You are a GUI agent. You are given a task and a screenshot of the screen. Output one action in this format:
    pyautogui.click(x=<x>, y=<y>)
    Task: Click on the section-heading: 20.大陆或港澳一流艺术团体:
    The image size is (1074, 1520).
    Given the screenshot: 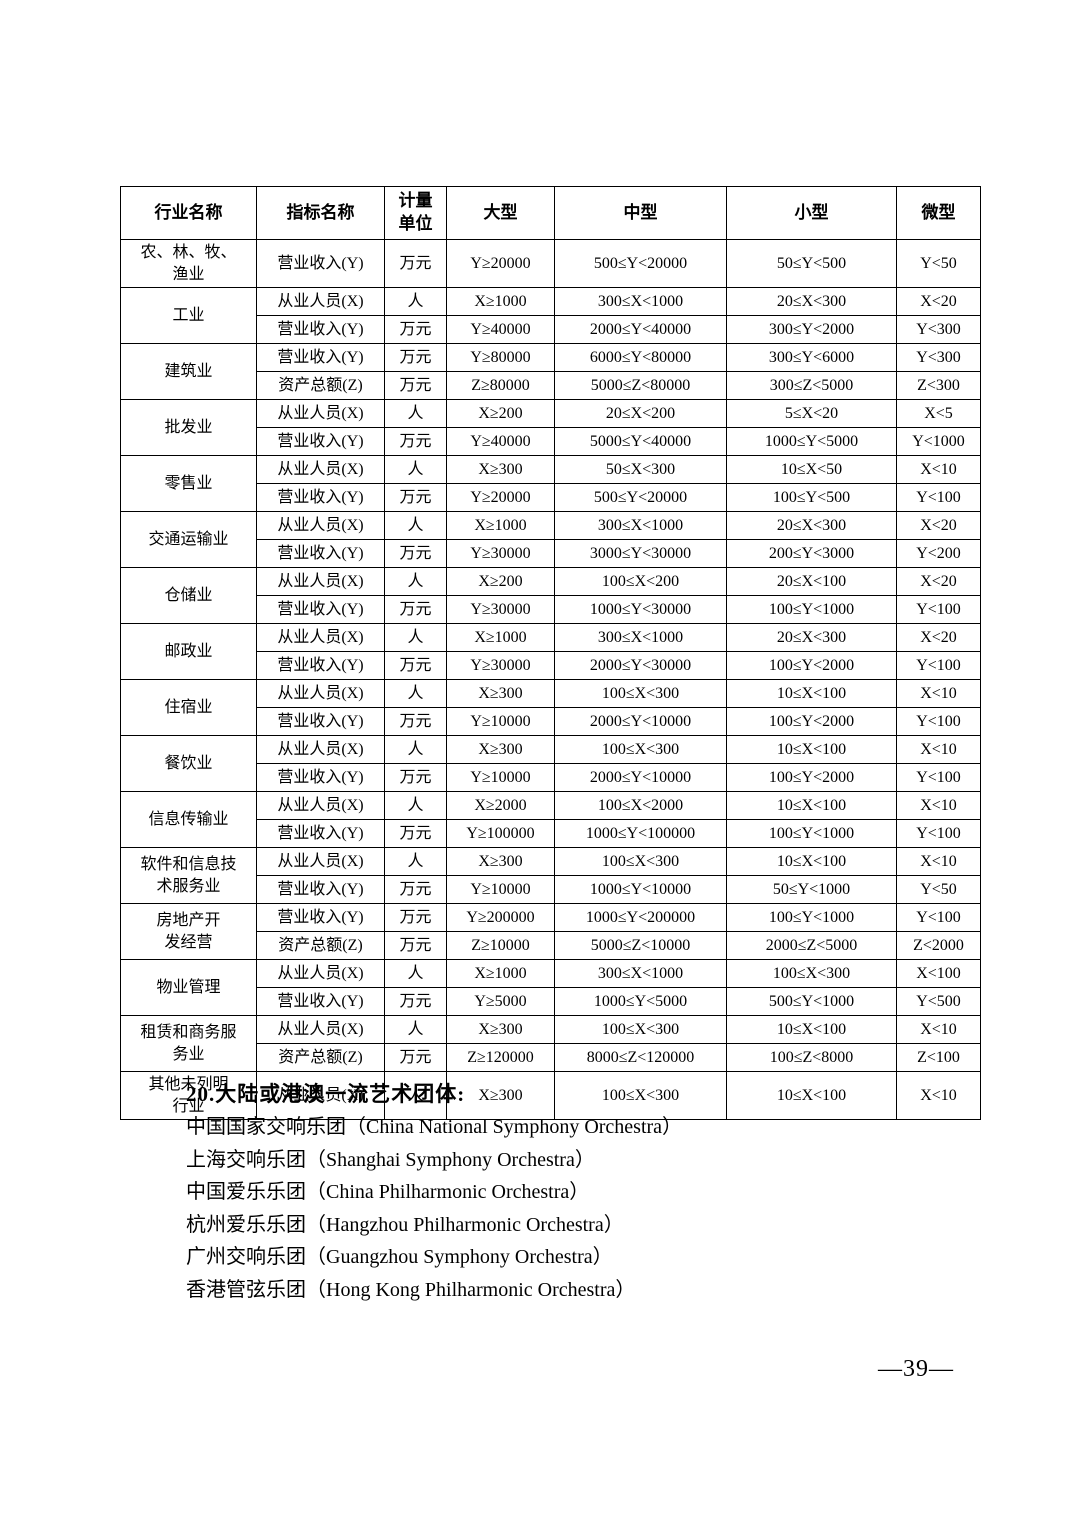 What is the action you would take?
    pyautogui.click(x=326, y=1094)
    